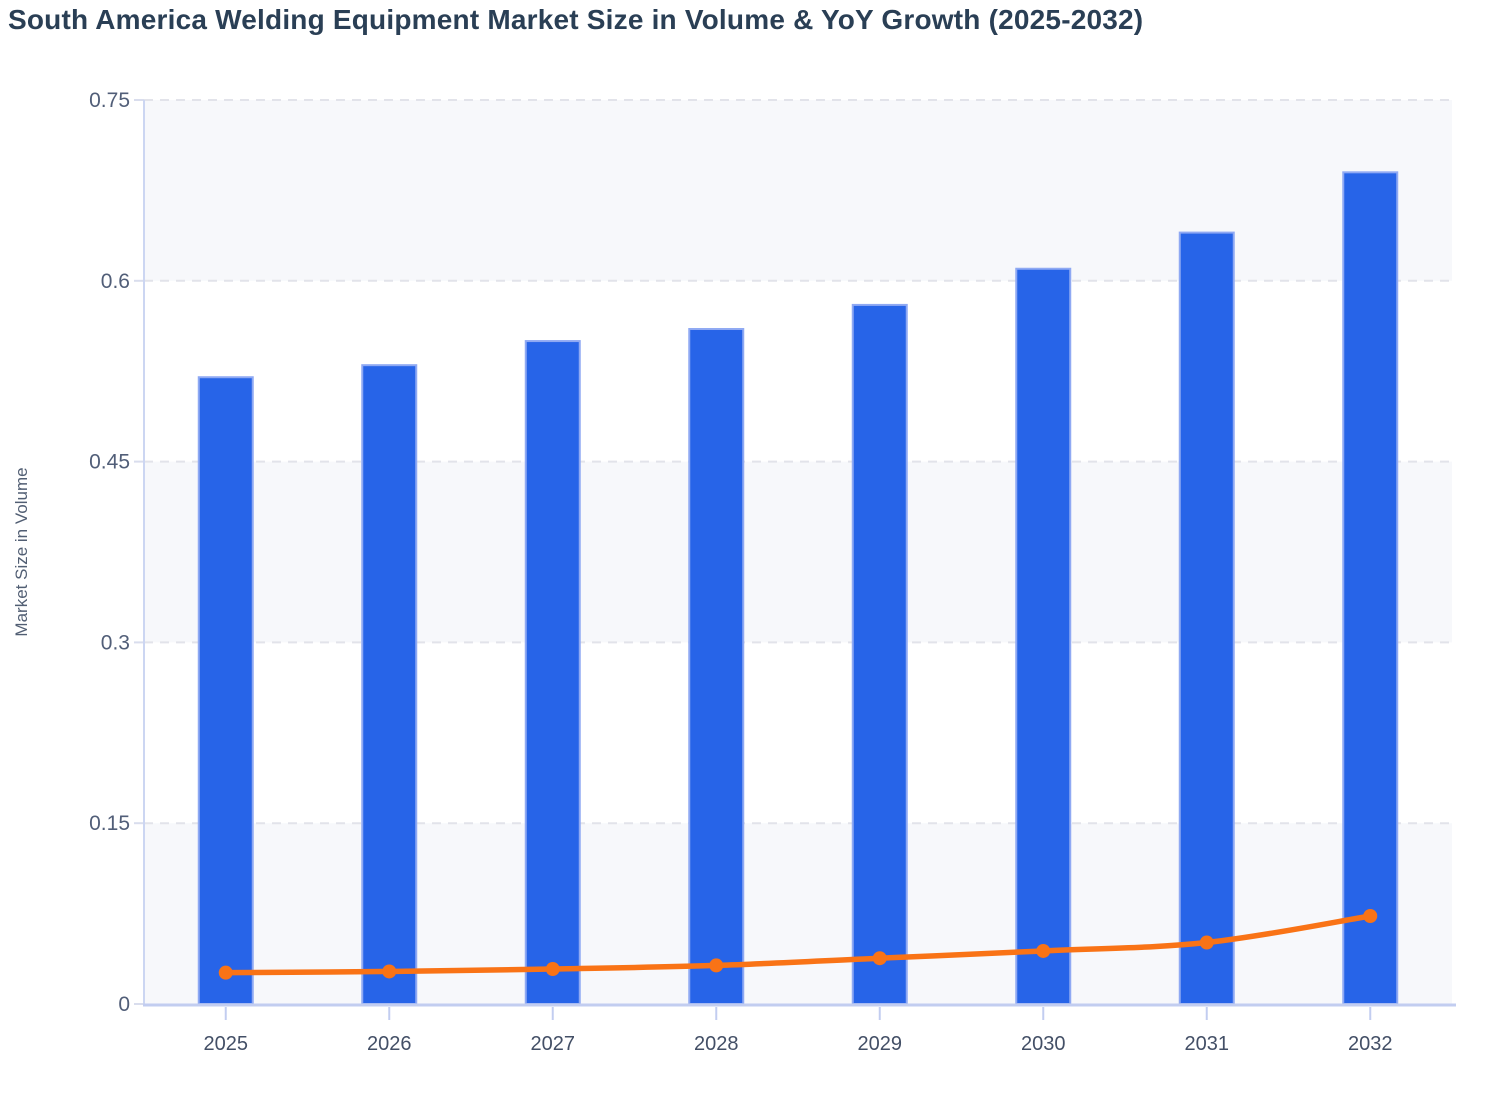 The image size is (1508, 1120). What do you see at coordinates (1043, 1044) in the screenshot?
I see `x-tick-label-2030: 2030` at bounding box center [1043, 1044].